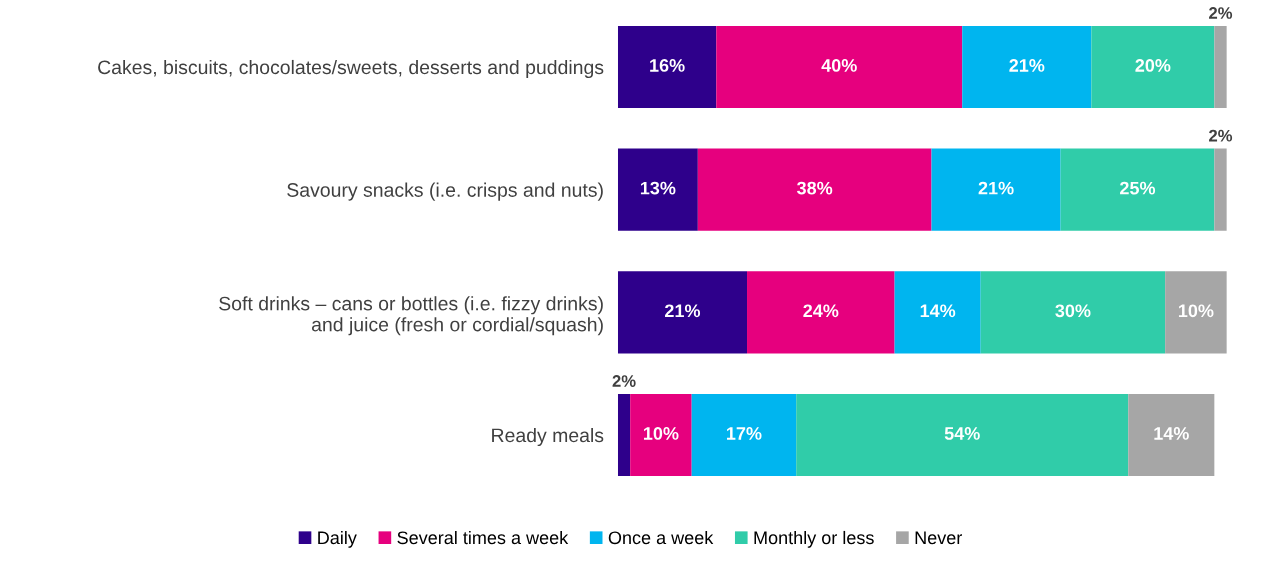 This screenshot has height=564, width=1261. I want to click on y-tick-label: Cakes, biscuits, chocolates/sweets, desserts and puddings, so click(351, 69).